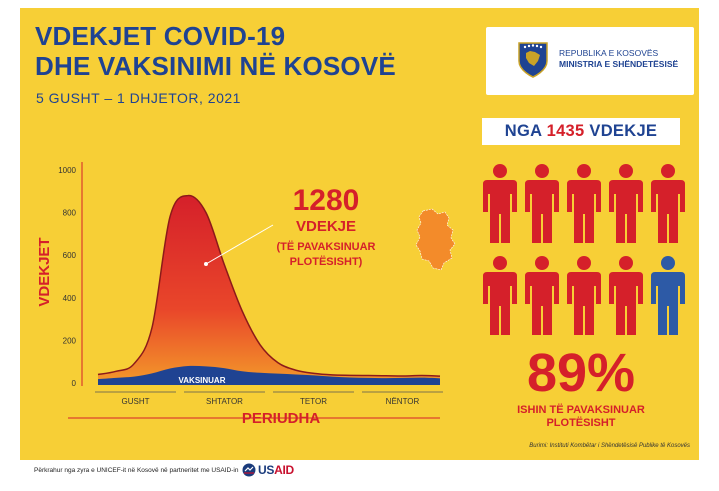 This screenshot has width=719, height=491. Describe the element at coordinates (160, 36) in the screenshot. I see `title-line-1: VDEKJET COVID-19` at that location.